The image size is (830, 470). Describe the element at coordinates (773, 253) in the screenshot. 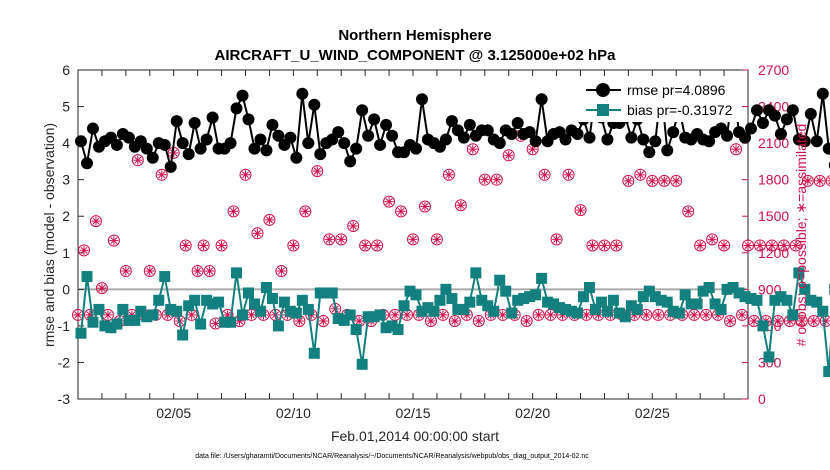

I see `y2-tick-label: 1200` at that location.